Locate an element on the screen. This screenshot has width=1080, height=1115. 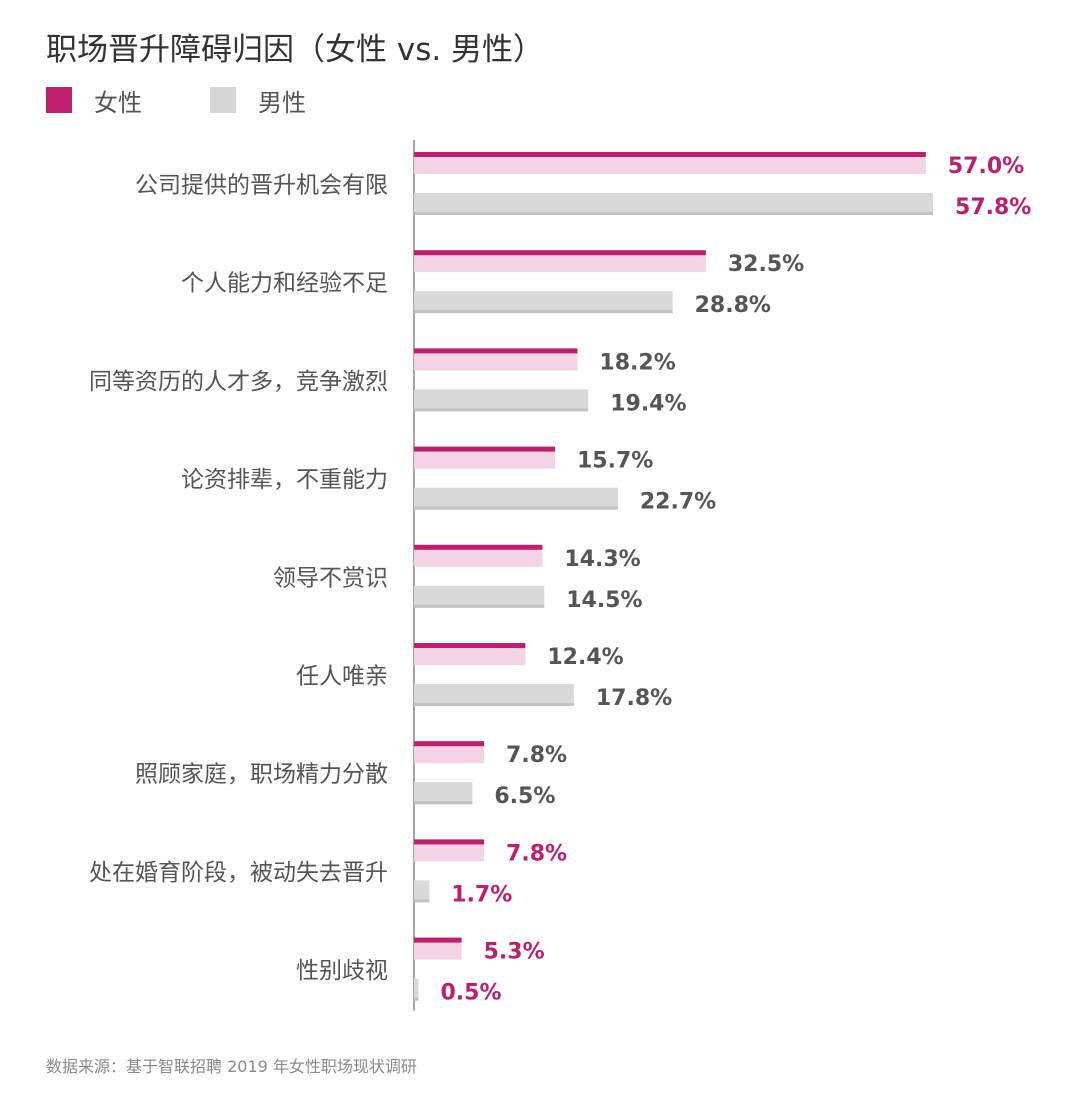
legend-label-female: 女性 is located at coordinates (118, 102).